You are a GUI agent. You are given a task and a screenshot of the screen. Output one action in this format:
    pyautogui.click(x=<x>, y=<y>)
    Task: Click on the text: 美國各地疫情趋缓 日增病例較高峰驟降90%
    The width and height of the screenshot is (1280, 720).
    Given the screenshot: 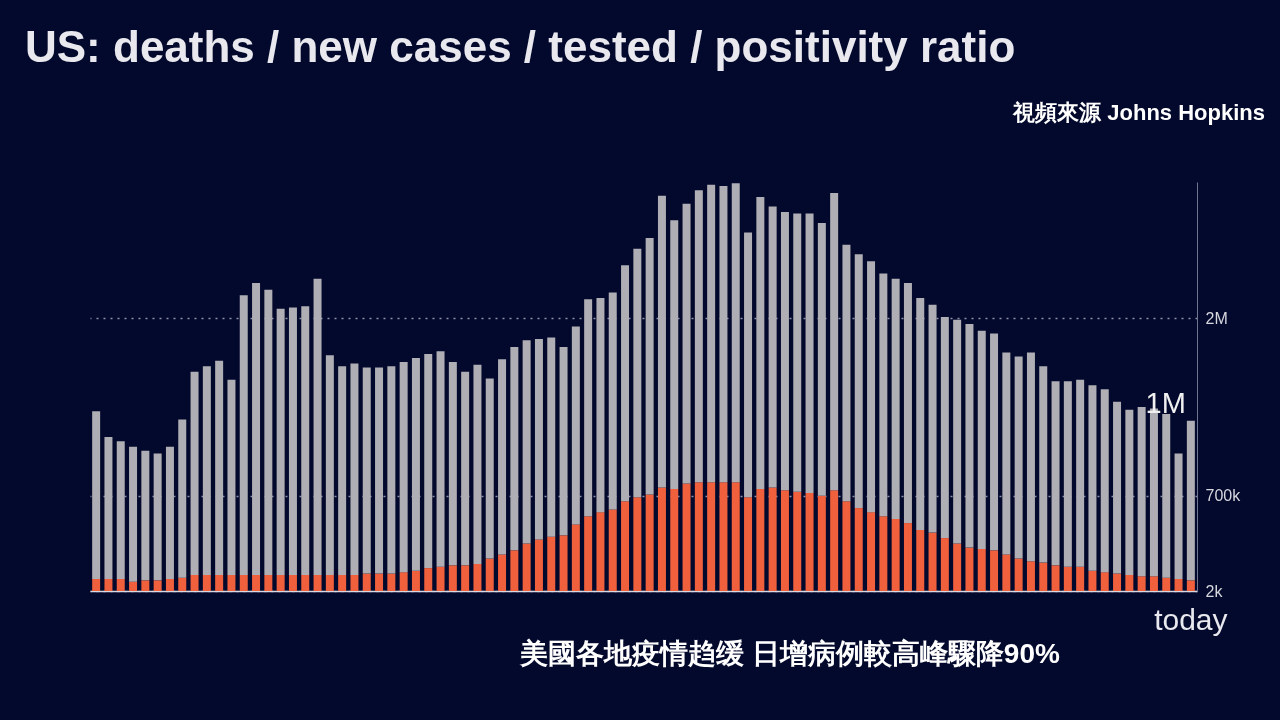 What is the action you would take?
    pyautogui.click(x=790, y=653)
    